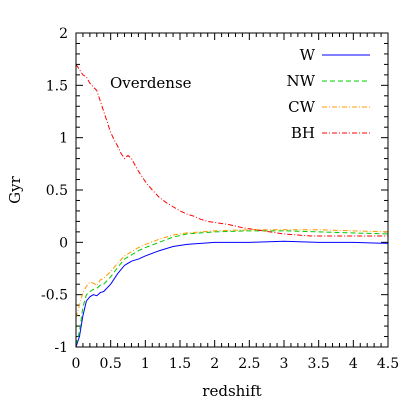 The height and width of the screenshot is (415, 415). What do you see at coordinates (308, 55) in the screenshot?
I see `legend-label-w: W` at bounding box center [308, 55].